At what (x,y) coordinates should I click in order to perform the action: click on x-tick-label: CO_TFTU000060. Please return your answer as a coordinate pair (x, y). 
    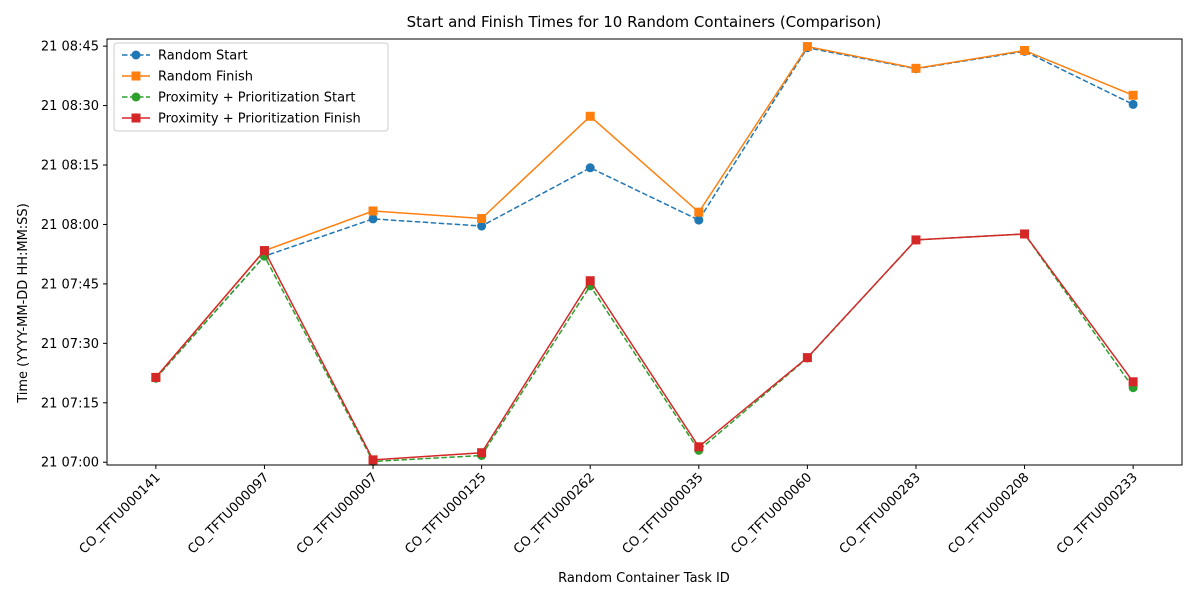
    Looking at the image, I should click on (771, 513).